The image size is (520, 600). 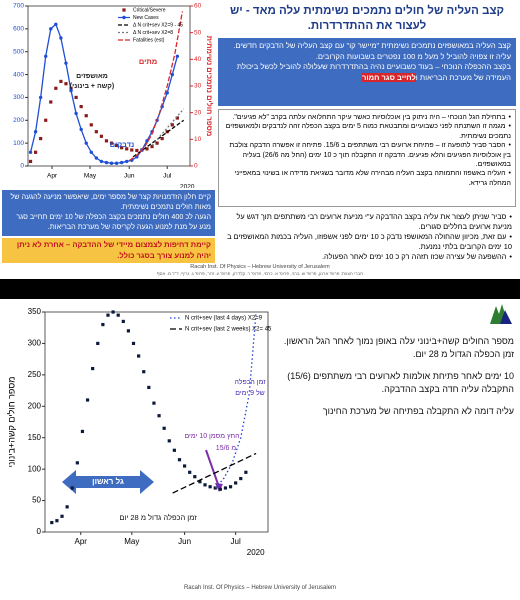 What do you see at coordinates (122, 144) in the screenshot?
I see `annotation: נדבקים` at bounding box center [122, 144].